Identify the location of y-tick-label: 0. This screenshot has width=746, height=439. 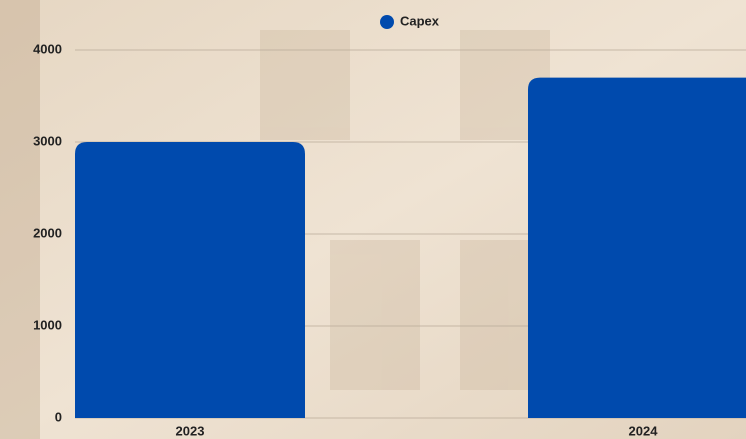
(58, 416).